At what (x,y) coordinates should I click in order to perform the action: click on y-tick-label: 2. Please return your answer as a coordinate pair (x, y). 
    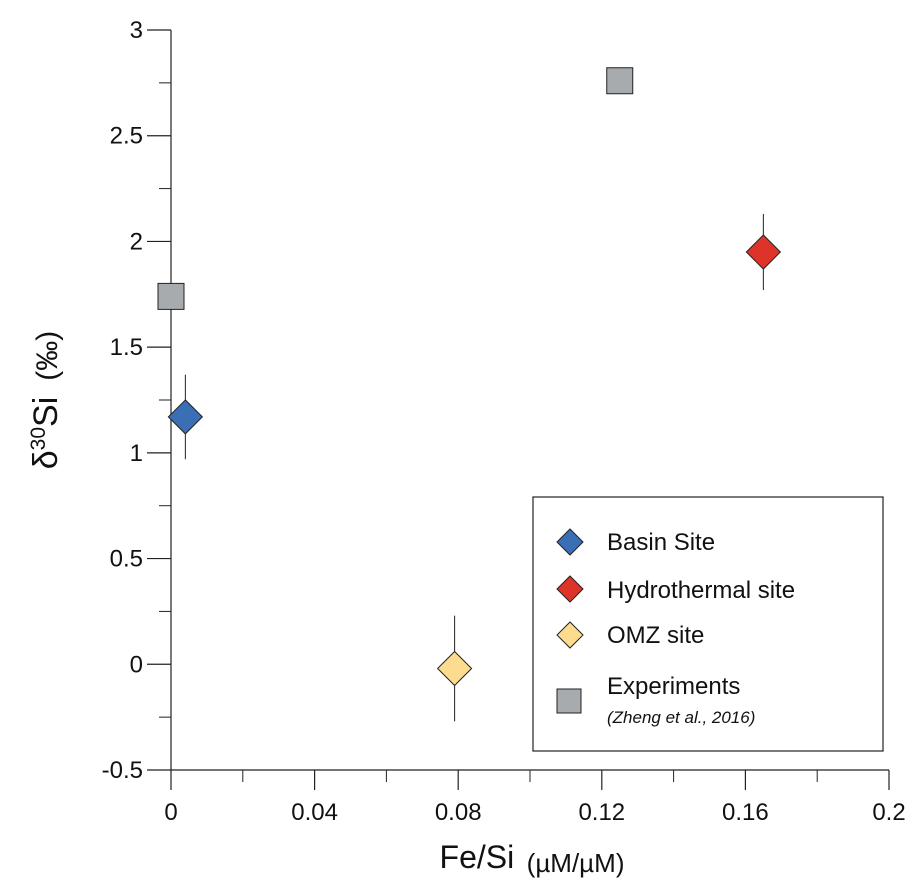
    Looking at the image, I should click on (136, 241).